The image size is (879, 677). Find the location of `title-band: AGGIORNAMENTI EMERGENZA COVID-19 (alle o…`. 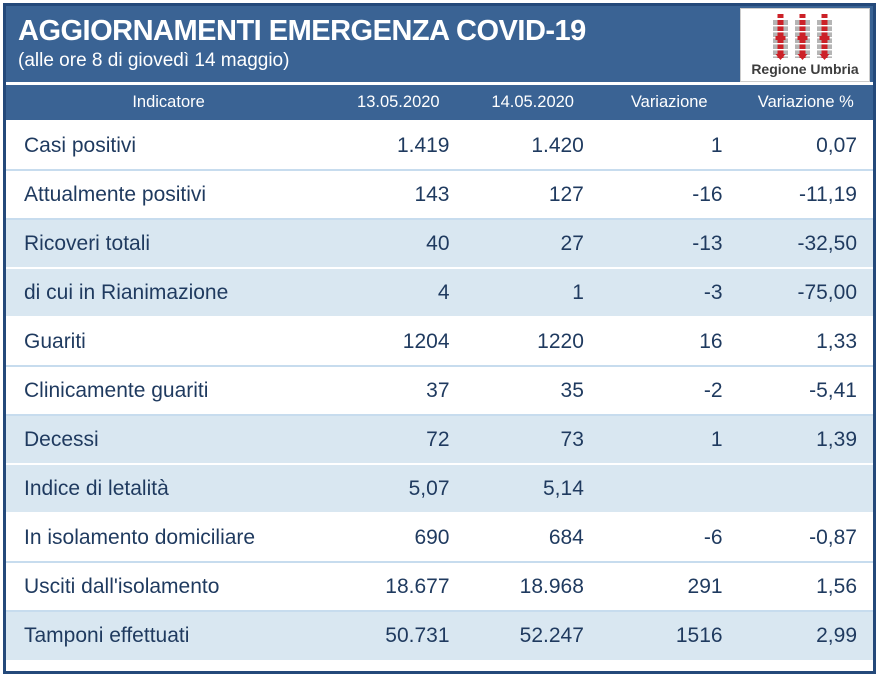

title-band: AGGIORNAMENTI EMERGENZA COVID-19 (alle o… is located at coordinates (439, 45).